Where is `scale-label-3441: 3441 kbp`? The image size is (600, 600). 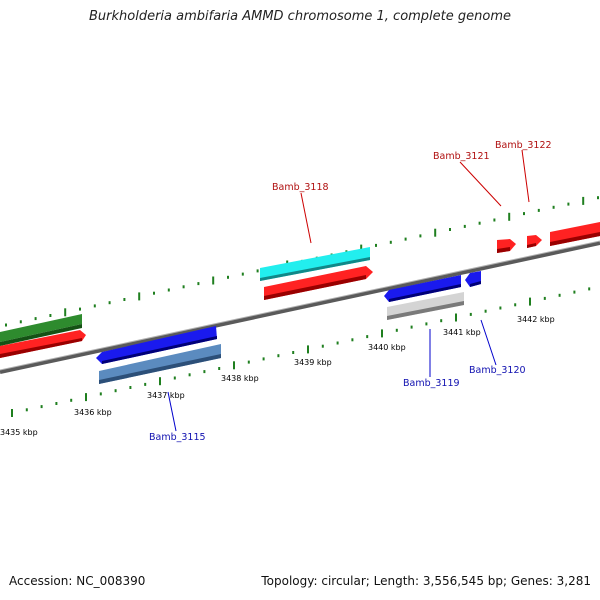 scale-label-3441: 3441 kbp is located at coordinates (462, 332).